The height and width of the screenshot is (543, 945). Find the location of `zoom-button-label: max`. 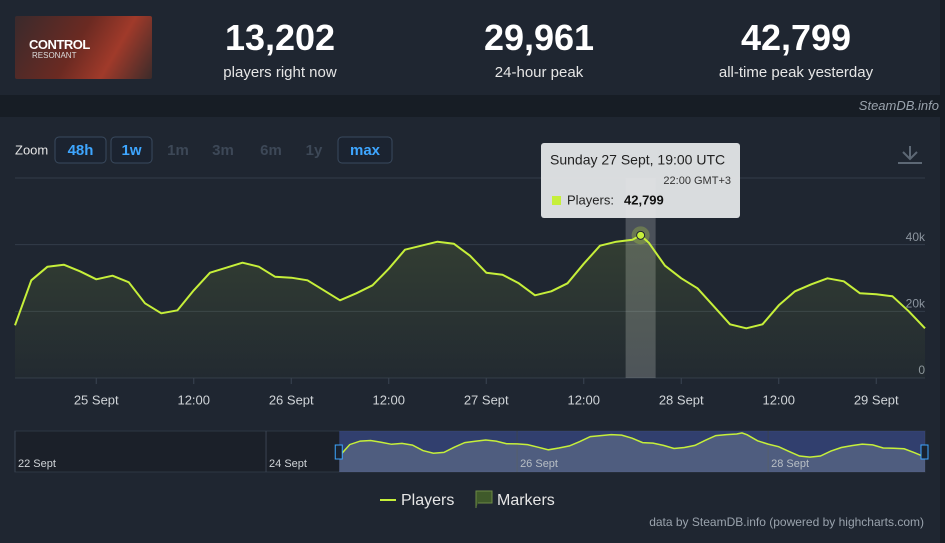

zoom-button-label: max is located at coordinates (365, 150).